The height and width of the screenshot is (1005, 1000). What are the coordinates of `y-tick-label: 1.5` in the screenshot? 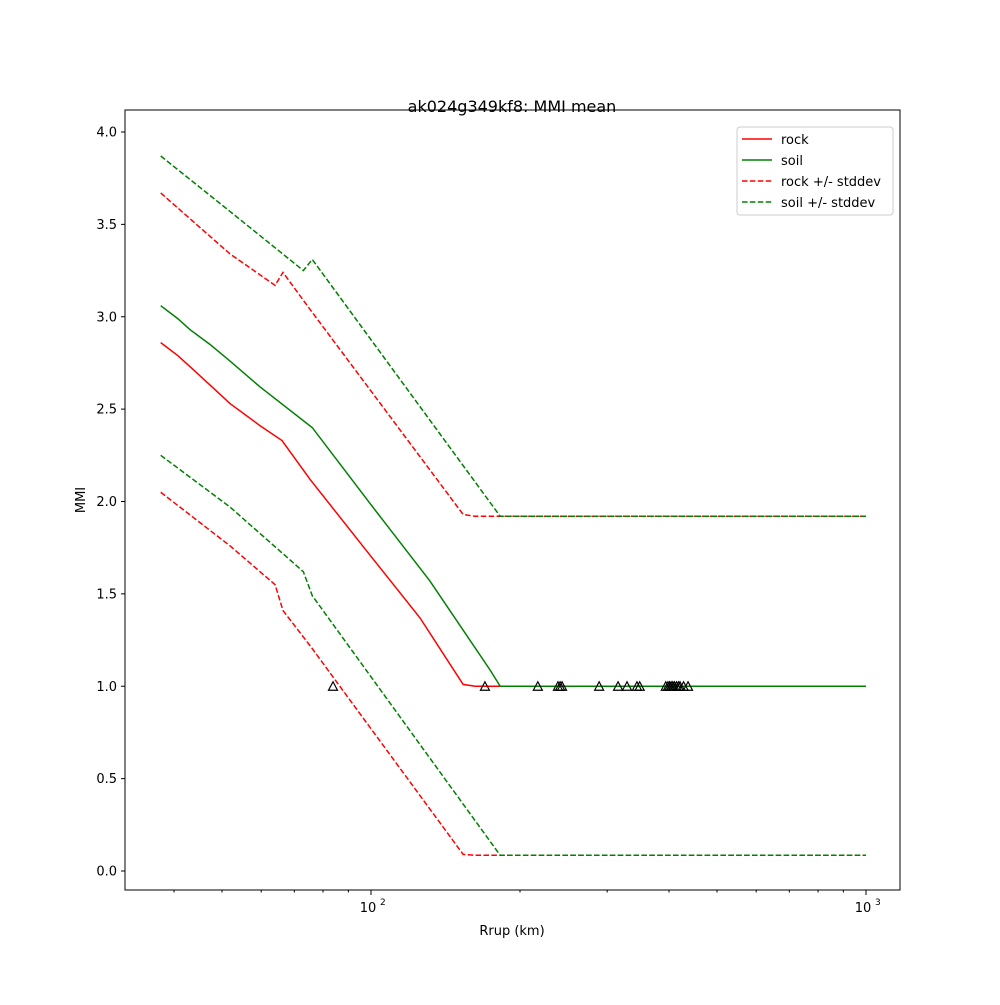 It's located at (106, 594).